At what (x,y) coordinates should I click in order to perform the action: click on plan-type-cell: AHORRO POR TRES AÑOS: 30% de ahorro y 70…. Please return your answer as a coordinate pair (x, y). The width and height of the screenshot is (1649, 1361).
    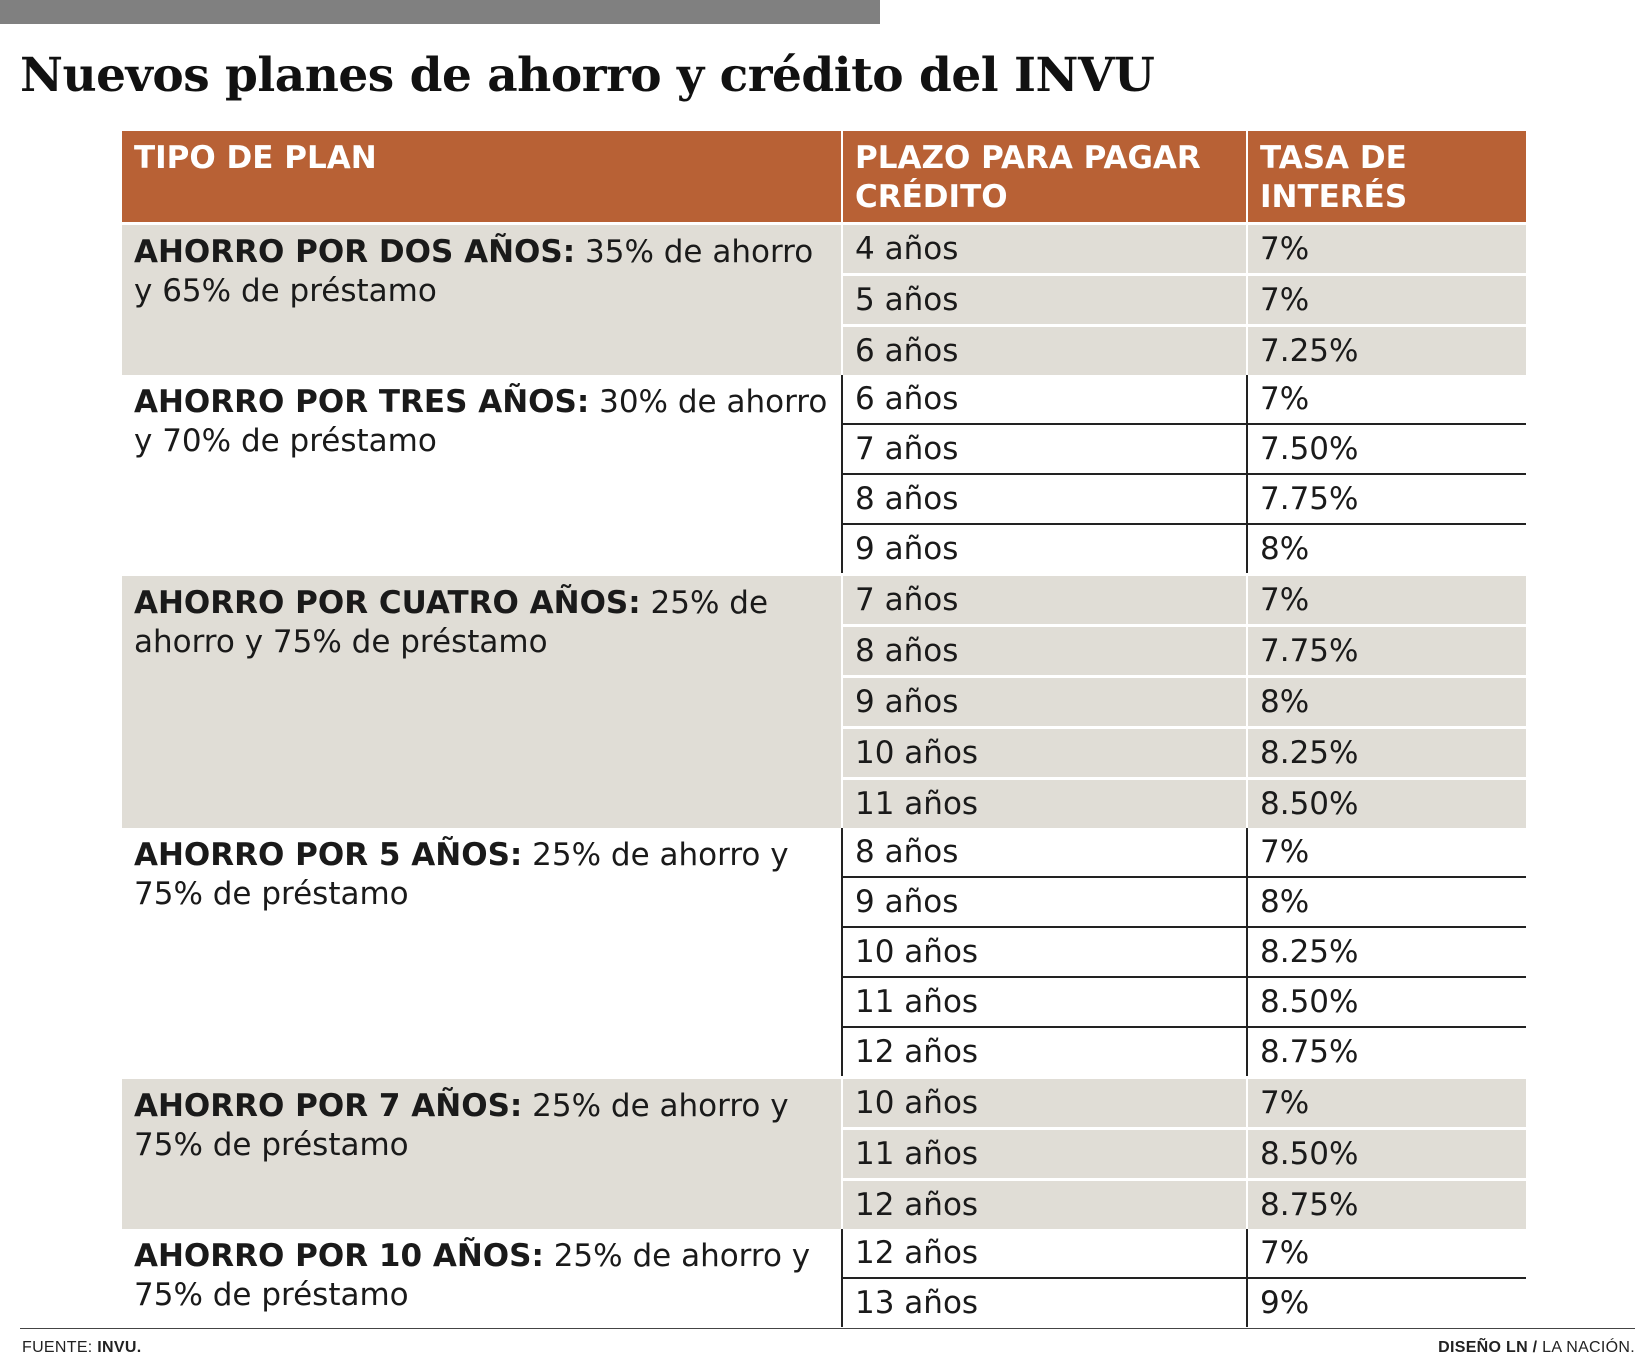
    Looking at the image, I should click on (482, 475).